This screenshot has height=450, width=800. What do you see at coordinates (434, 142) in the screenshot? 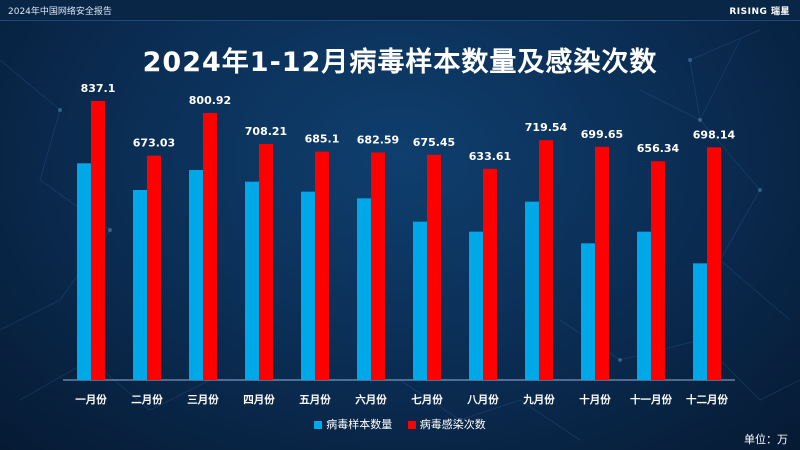
I see `data-label-infections-7: 675.45` at bounding box center [434, 142].